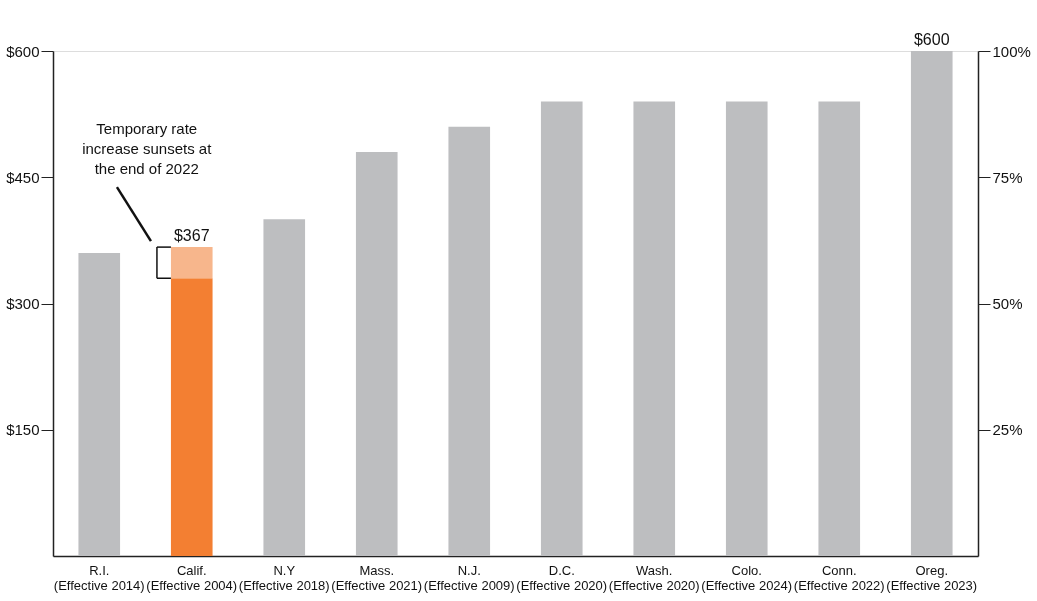 The width and height of the screenshot is (1037, 601). I want to click on x-tick-label: Conn. (Effective 2022), so click(839, 577).